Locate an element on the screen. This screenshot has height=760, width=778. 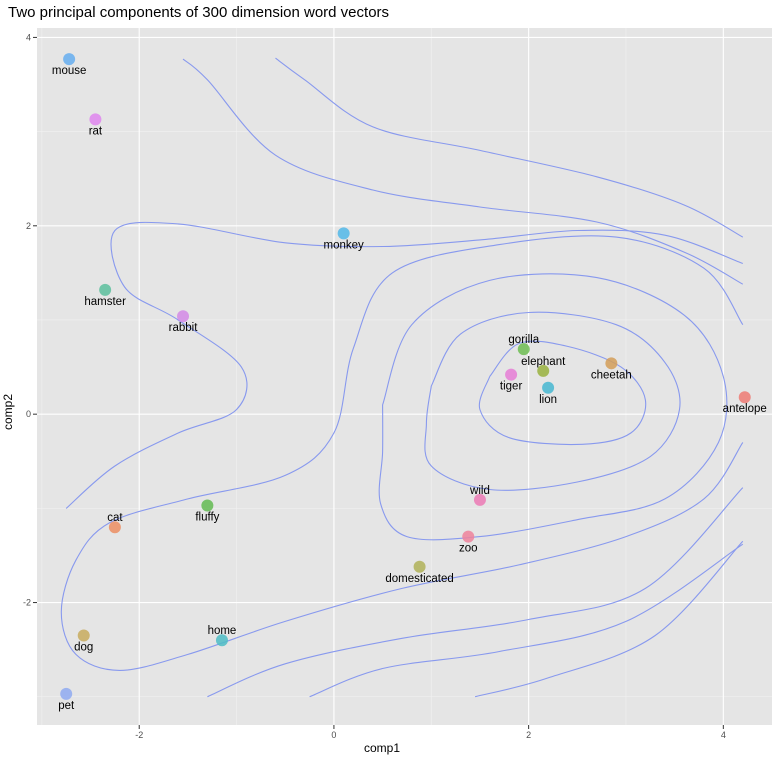
point-label-domesticated: domesticated is located at coordinates (419, 579).